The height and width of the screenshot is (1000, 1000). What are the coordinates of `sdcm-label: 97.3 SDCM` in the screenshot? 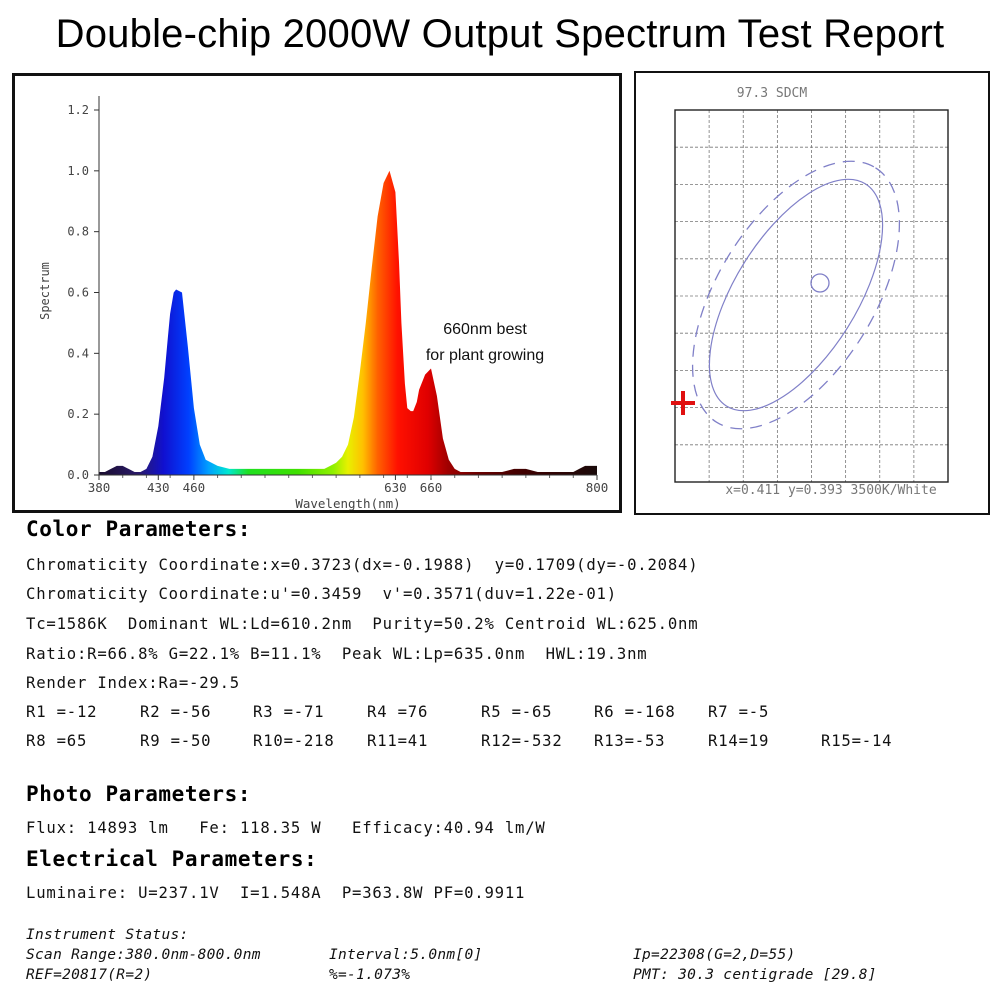 It's located at (772, 93).